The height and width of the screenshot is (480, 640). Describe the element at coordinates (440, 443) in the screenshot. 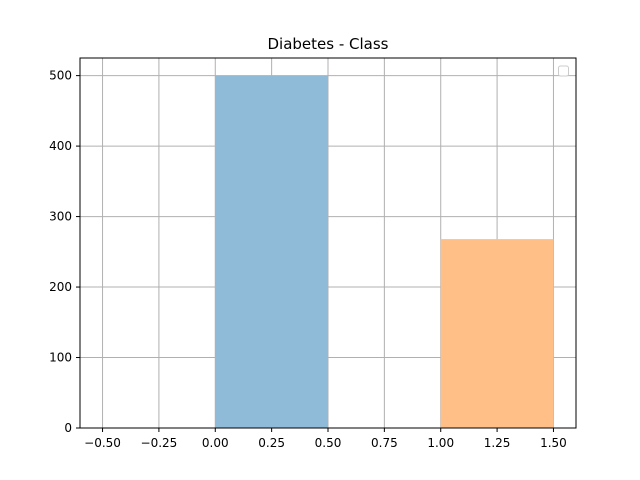

I see `x-tick-label: 1.00` at that location.